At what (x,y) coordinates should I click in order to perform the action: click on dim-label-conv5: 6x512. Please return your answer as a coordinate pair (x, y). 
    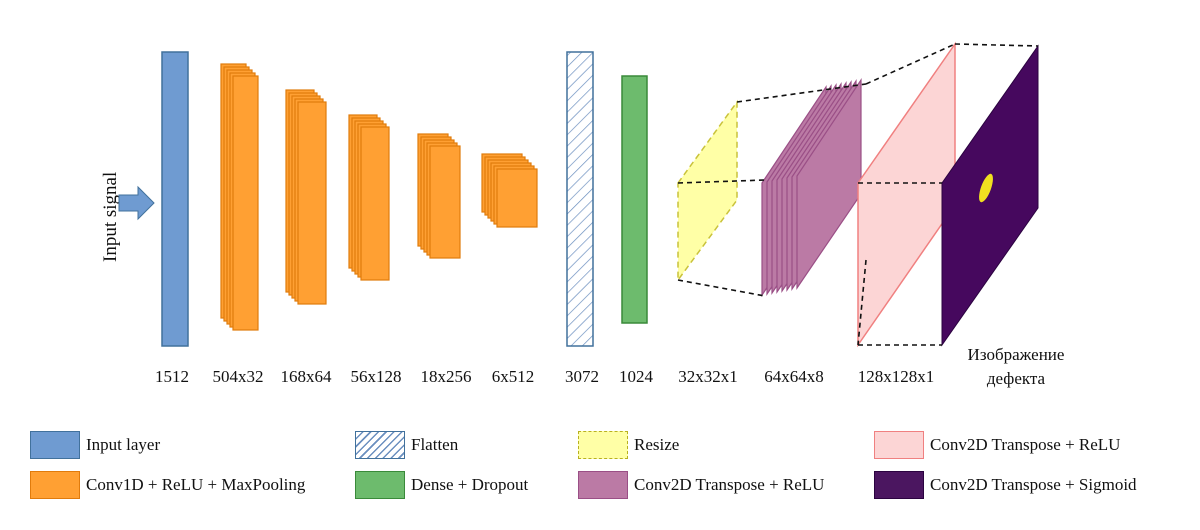
    Looking at the image, I should click on (513, 376).